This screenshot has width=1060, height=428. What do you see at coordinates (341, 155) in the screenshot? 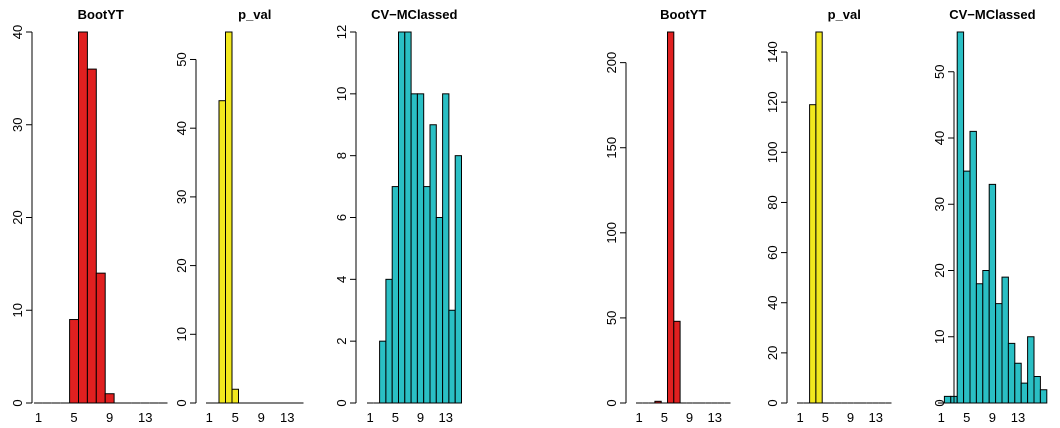
I see `y-tick-label: 8` at bounding box center [341, 155].